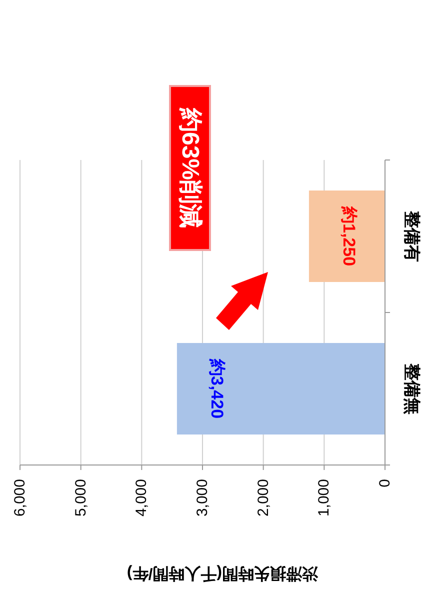  What do you see at coordinates (348, 235) in the screenshot?
I see `data-label: 約1,250` at bounding box center [348, 235].